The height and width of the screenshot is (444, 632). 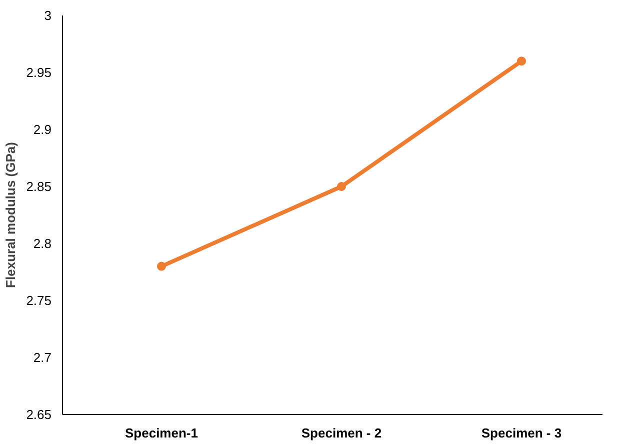 I want to click on y-tick-label: 2.7, so click(x=42, y=357).